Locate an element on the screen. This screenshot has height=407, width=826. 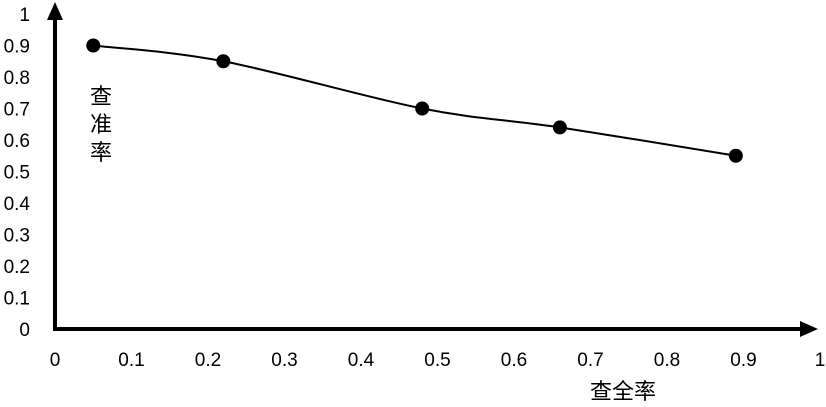
x-tick-label: 1 is located at coordinates (820, 360).